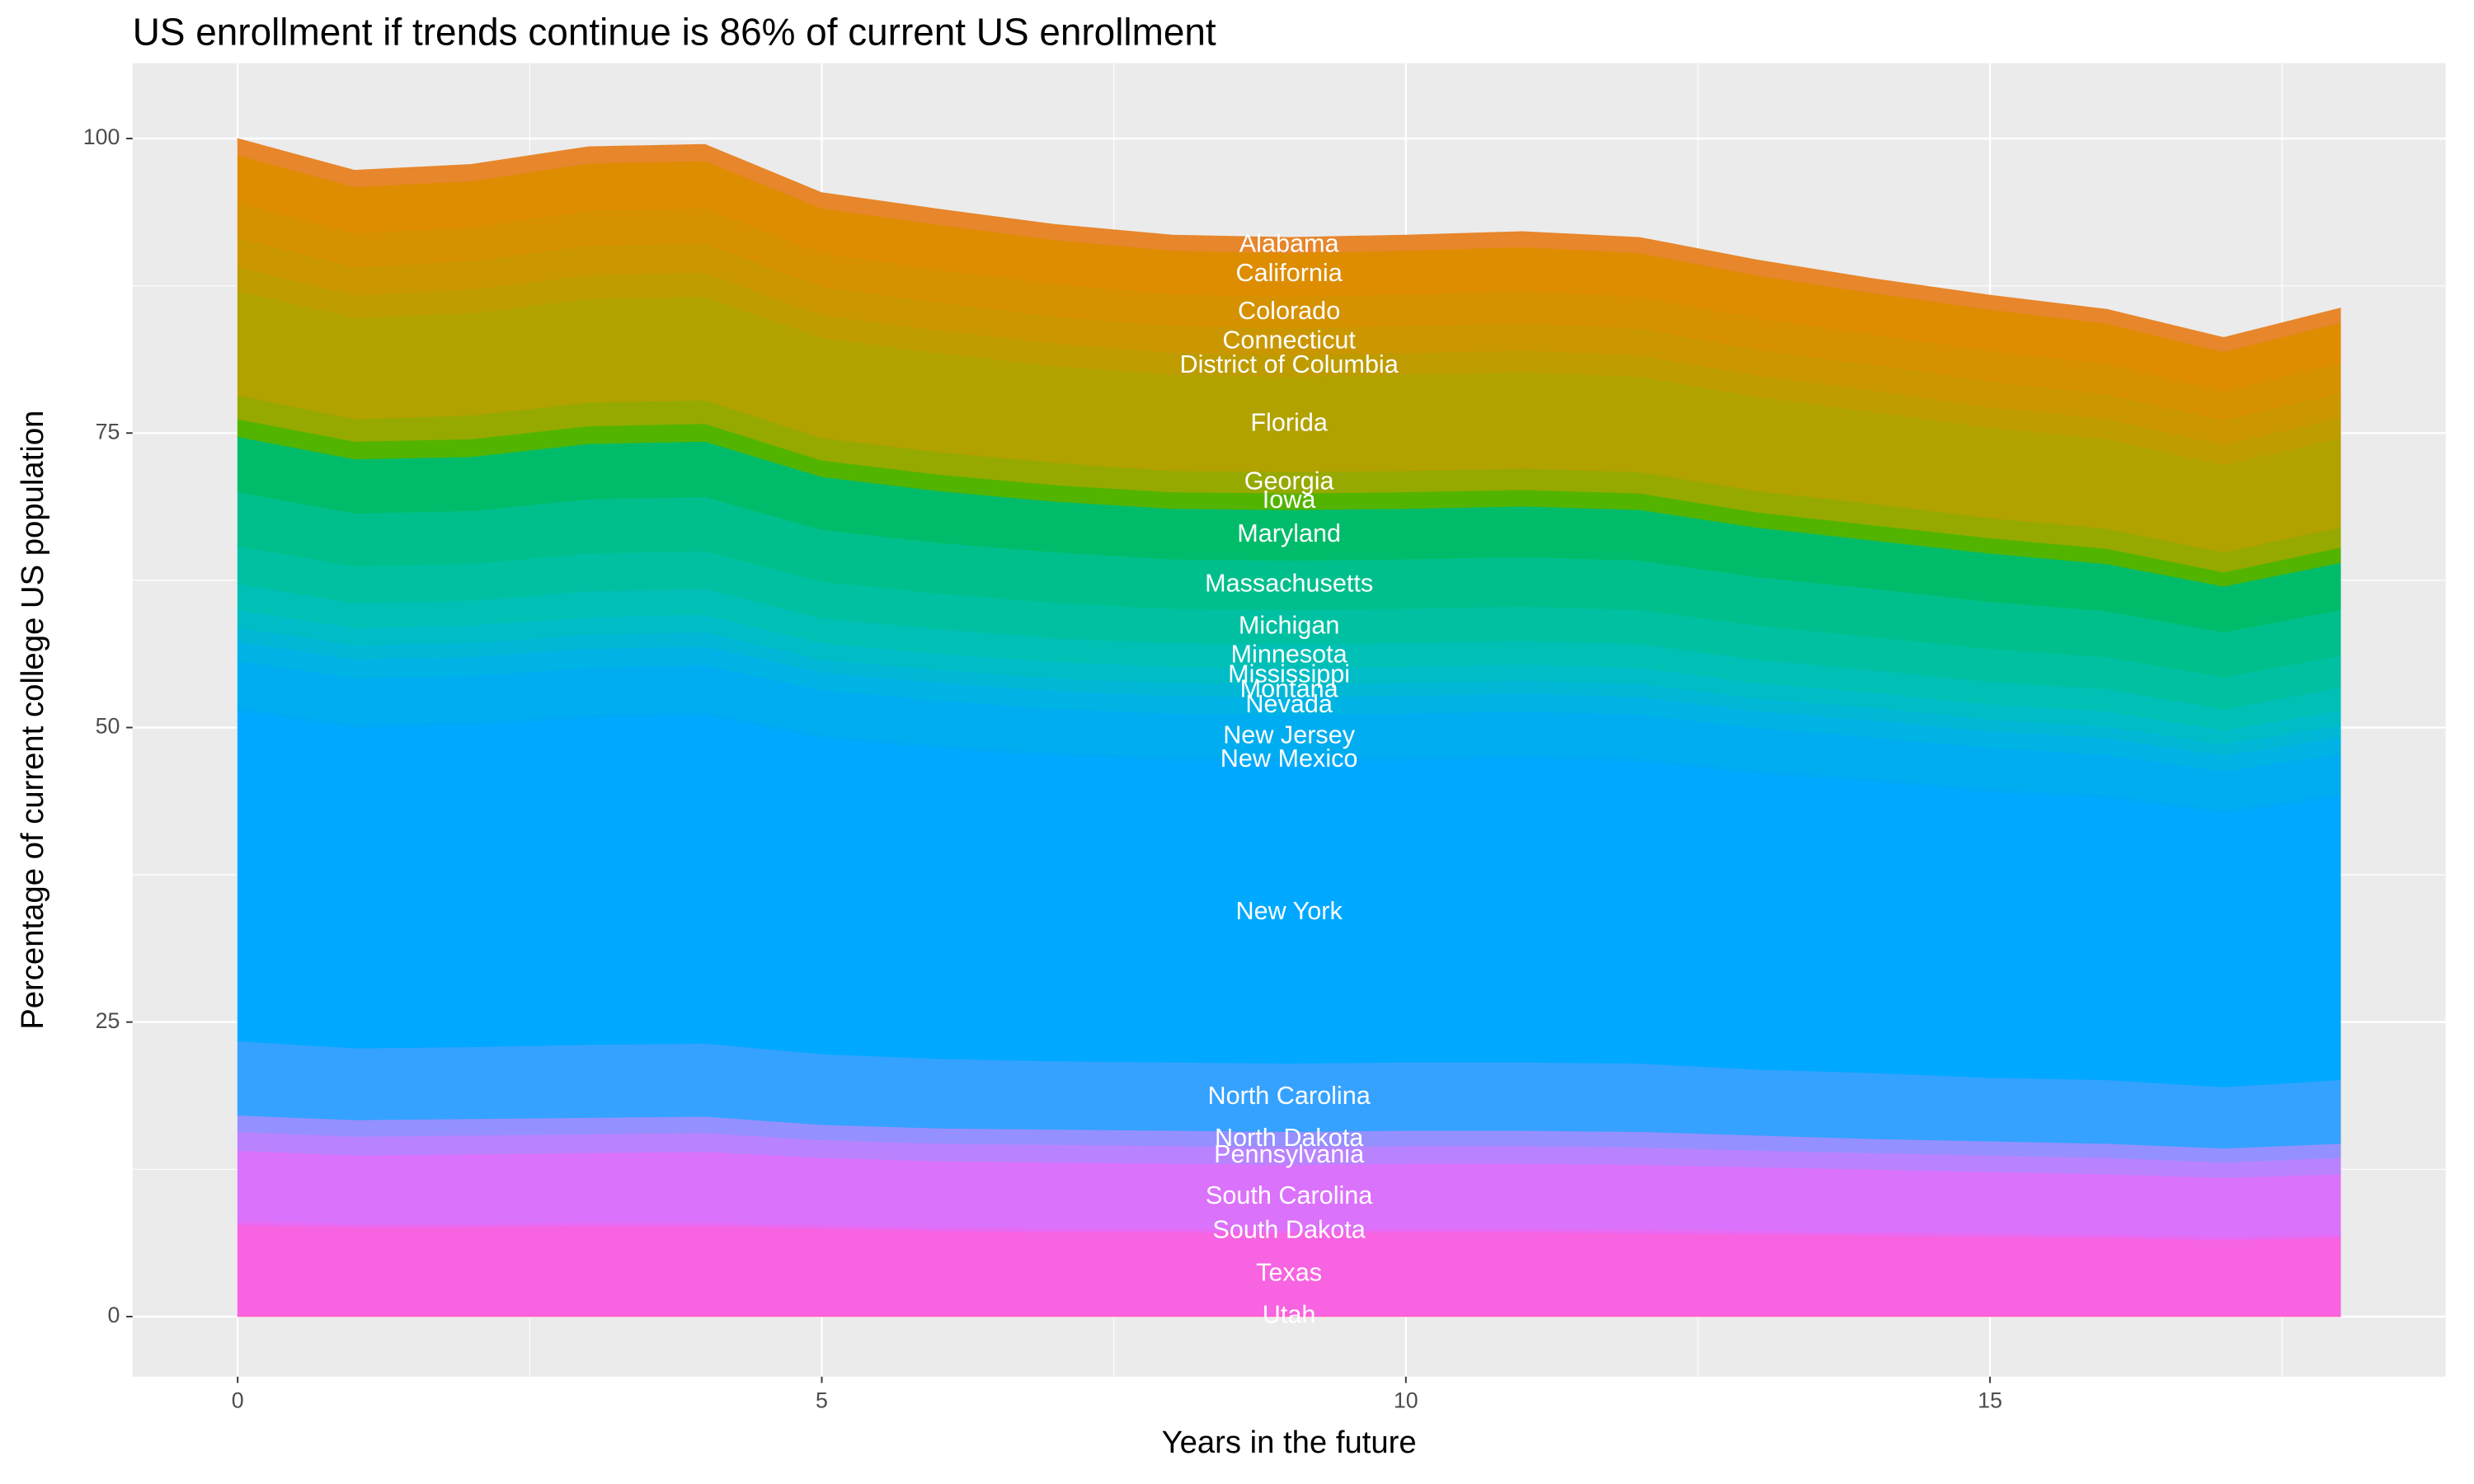  I want to click on area-label: Connecticut, so click(1289, 340).